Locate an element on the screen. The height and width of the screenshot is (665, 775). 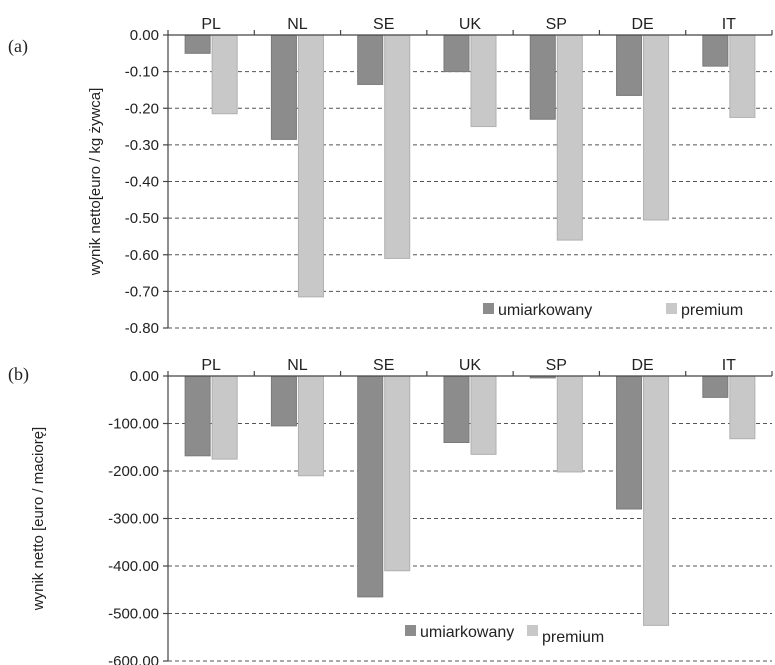
y-tick-label: -0.20 is located at coordinates (142, 108).